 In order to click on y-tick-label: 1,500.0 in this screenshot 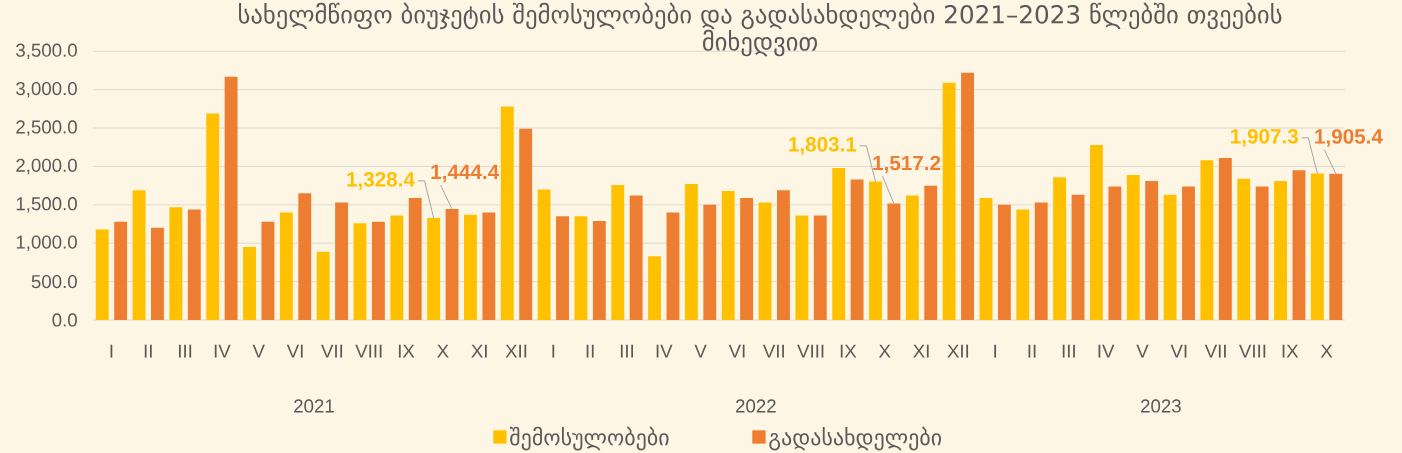, I will do `click(46, 205)`.